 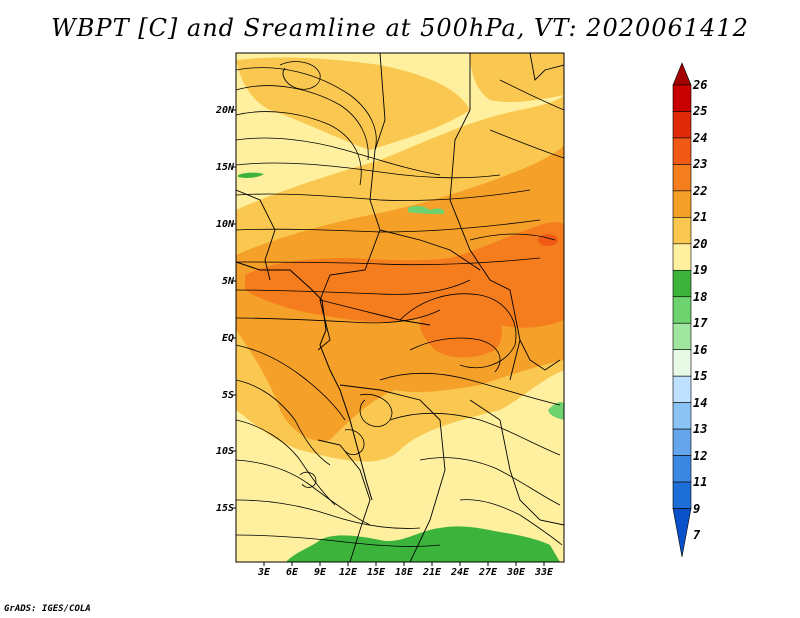 What do you see at coordinates (264, 572) in the screenshot?
I see `x-axis-label-3e: 3E` at bounding box center [264, 572].